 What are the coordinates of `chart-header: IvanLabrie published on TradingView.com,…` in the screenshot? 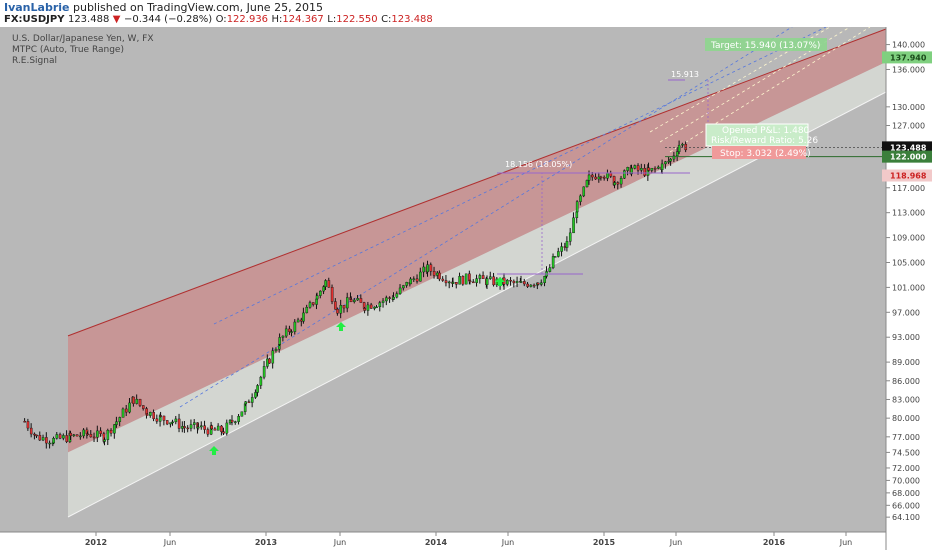 It's located at (466, 13).